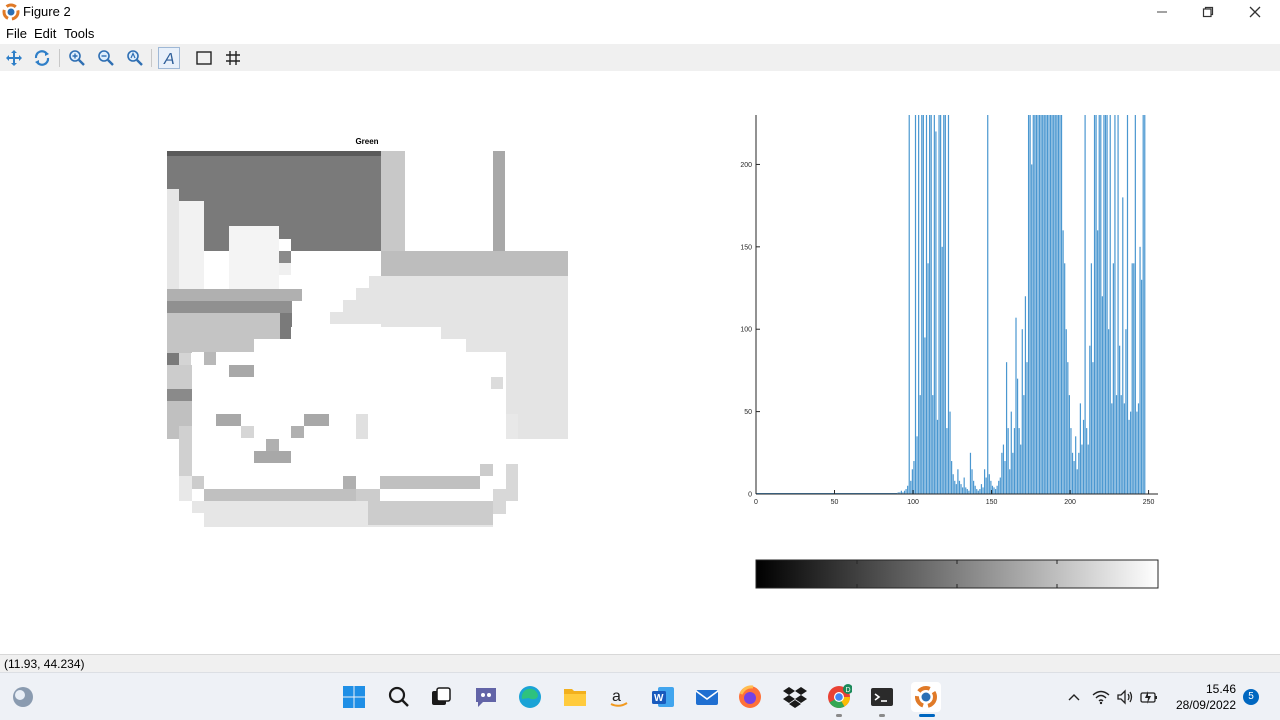 This screenshot has width=1280, height=720. Describe the element at coordinates (14, 58) in the screenshot. I see `pan-button` at that location.